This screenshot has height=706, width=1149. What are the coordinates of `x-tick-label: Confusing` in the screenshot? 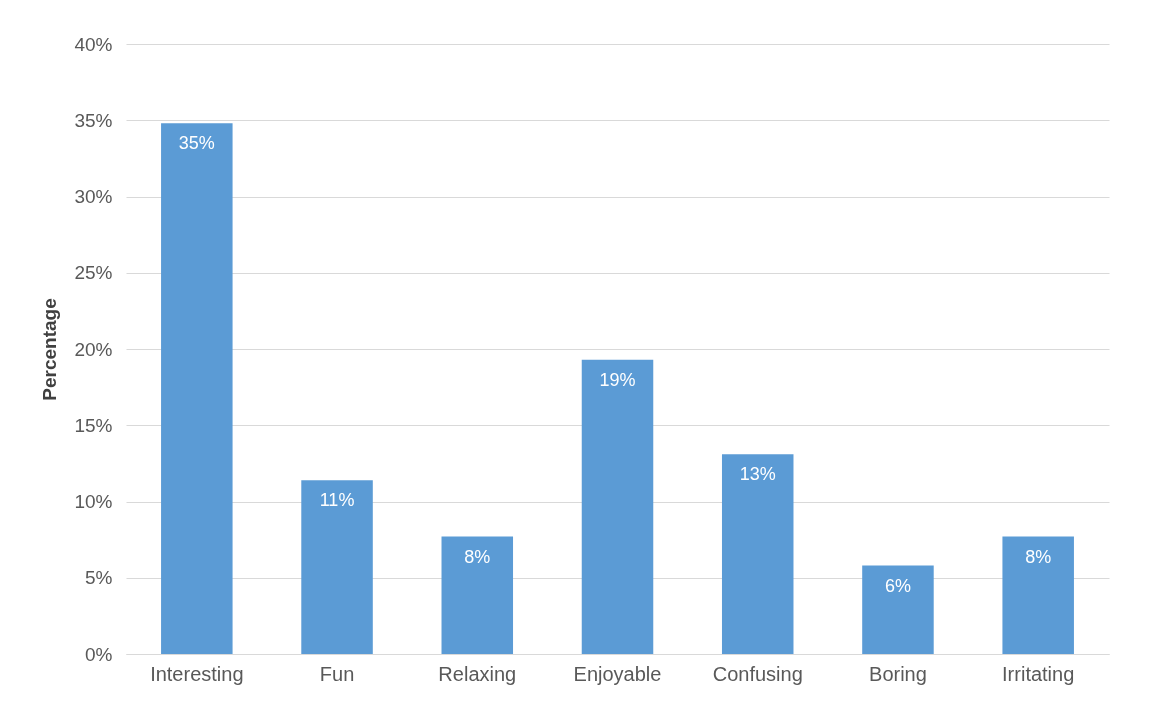 It's located at (757, 673).